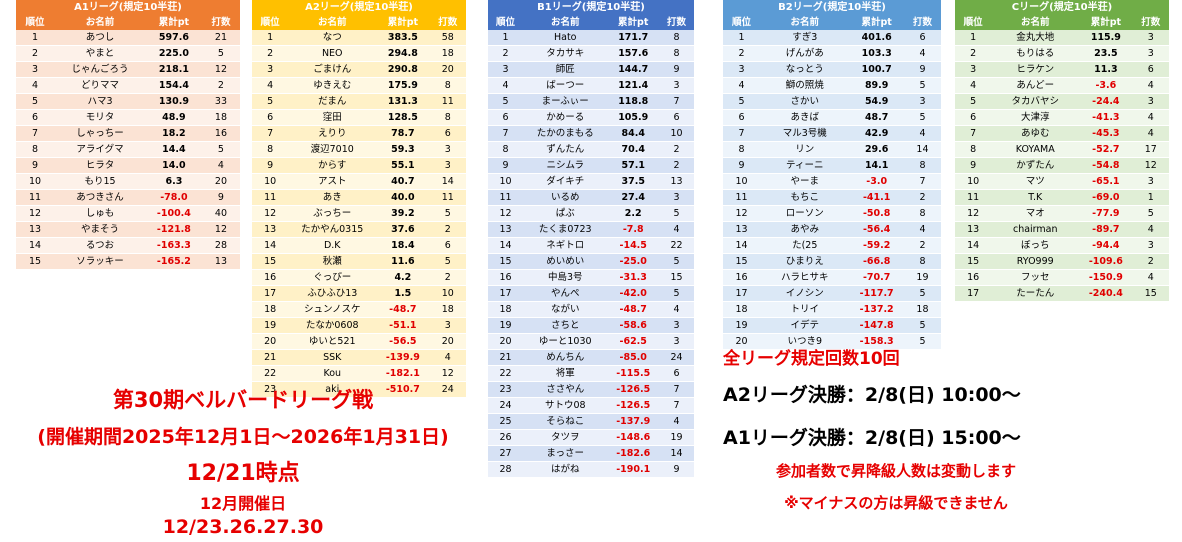 This screenshot has width=1182, height=542. Describe the element at coordinates (922, 277) in the screenshot. I see `games-cell: 19` at that location.